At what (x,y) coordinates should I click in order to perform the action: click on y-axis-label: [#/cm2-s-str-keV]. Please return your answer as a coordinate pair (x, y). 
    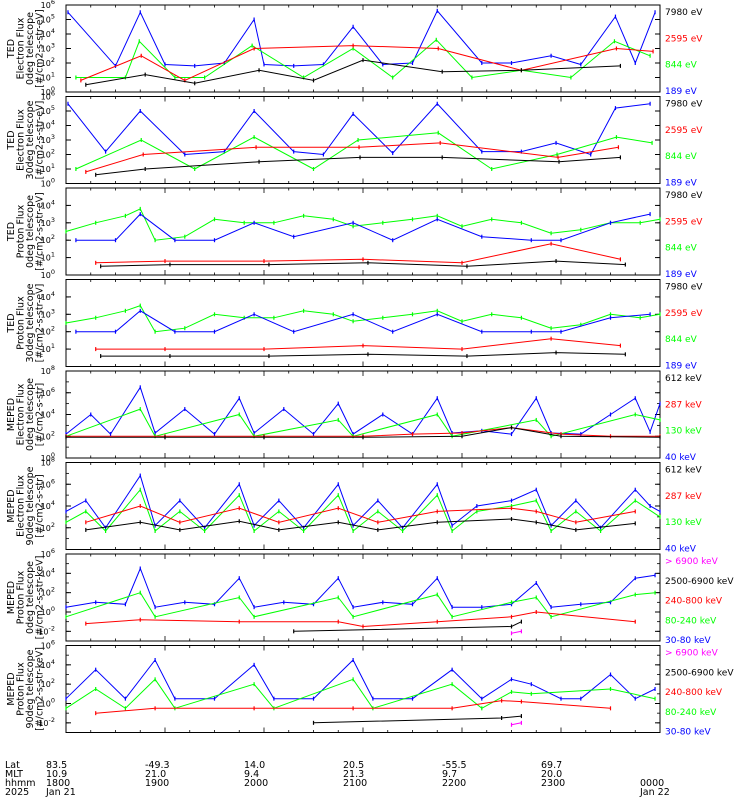
    Looking at the image, I should click on (40, 598).